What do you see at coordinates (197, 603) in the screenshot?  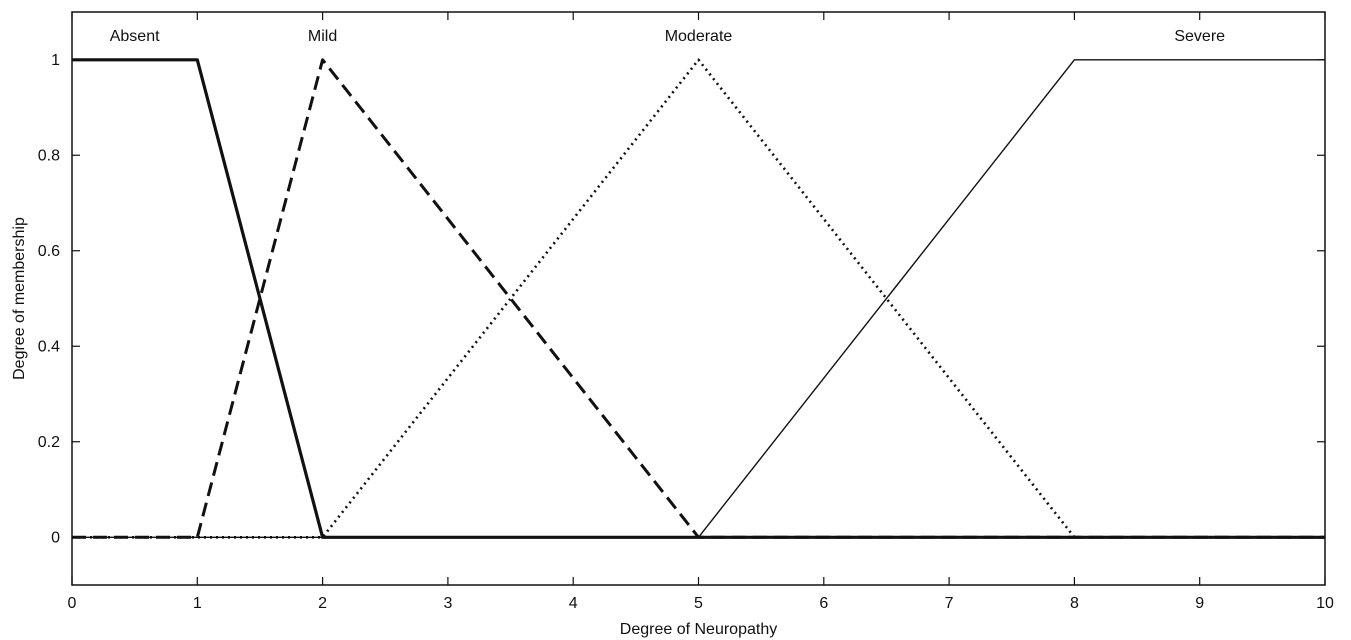 I see `x-tick-label: 1` at bounding box center [197, 603].